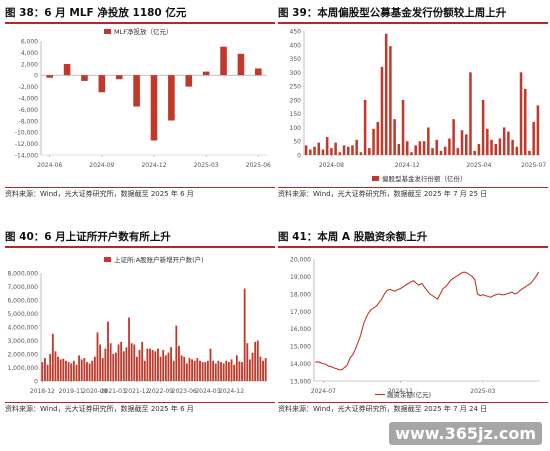 This screenshot has height=451, width=550. What do you see at coordinates (258, 165) in the screenshot?
I see `x-tick-label: 2025-06` at bounding box center [258, 165].